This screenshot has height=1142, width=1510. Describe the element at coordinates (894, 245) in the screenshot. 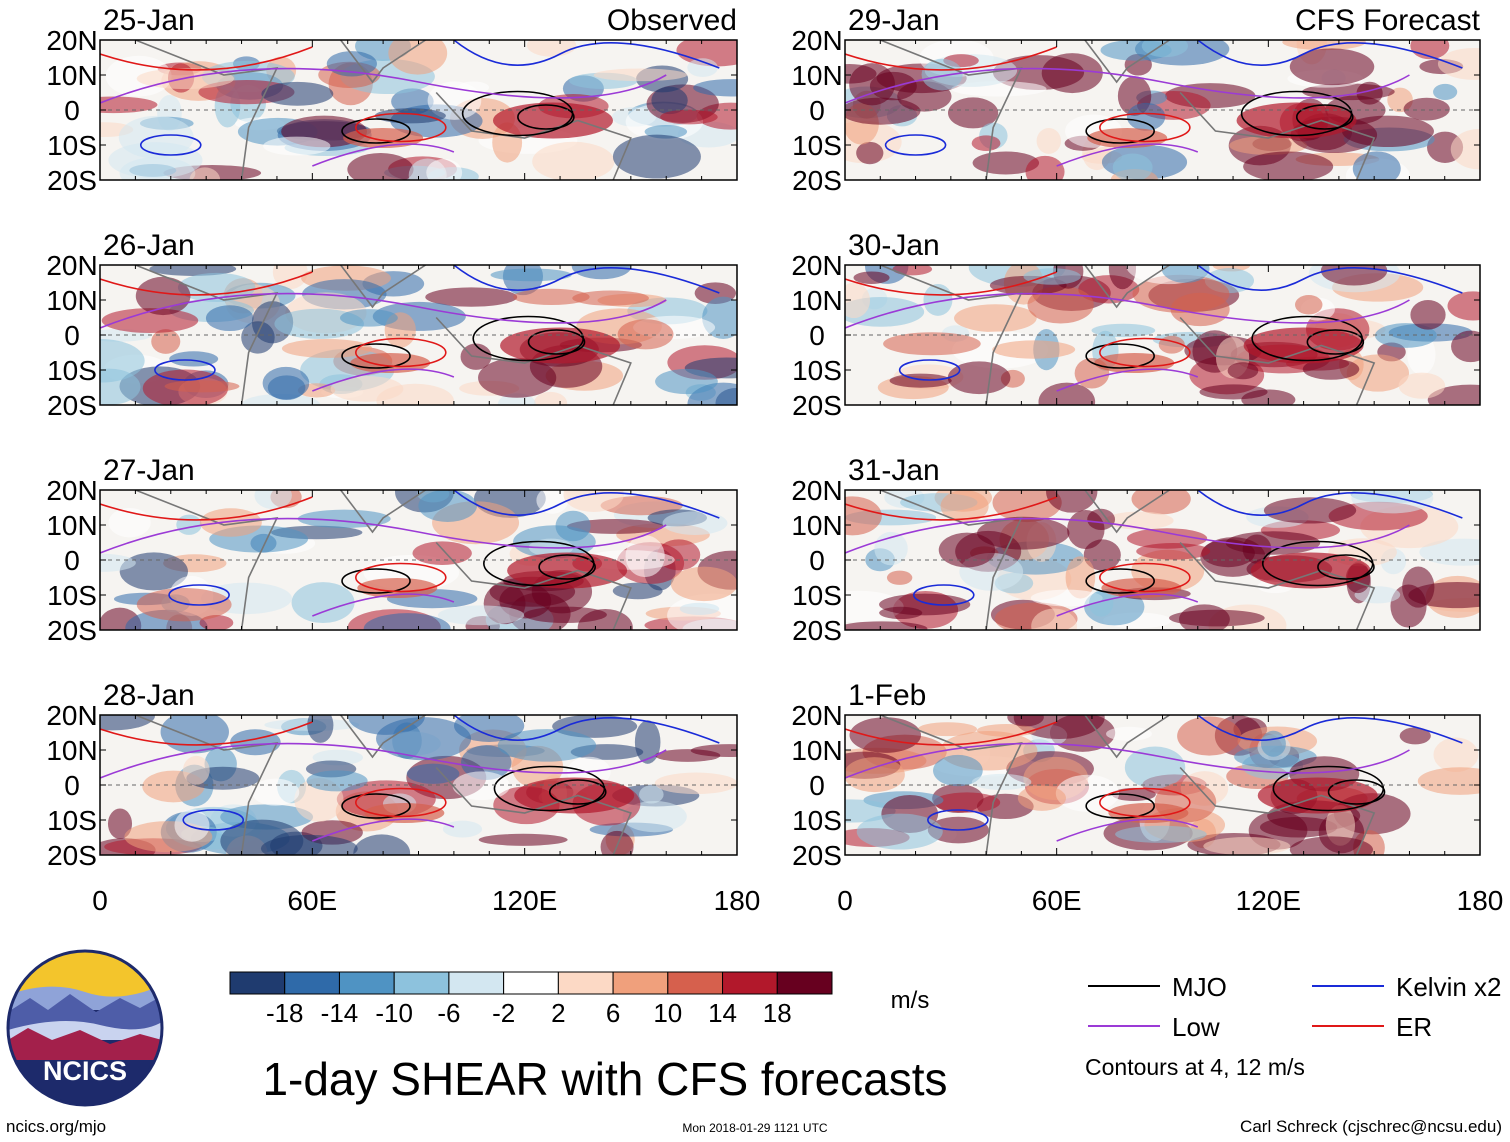

I see `panel-date-label: 30-Jan` at that location.